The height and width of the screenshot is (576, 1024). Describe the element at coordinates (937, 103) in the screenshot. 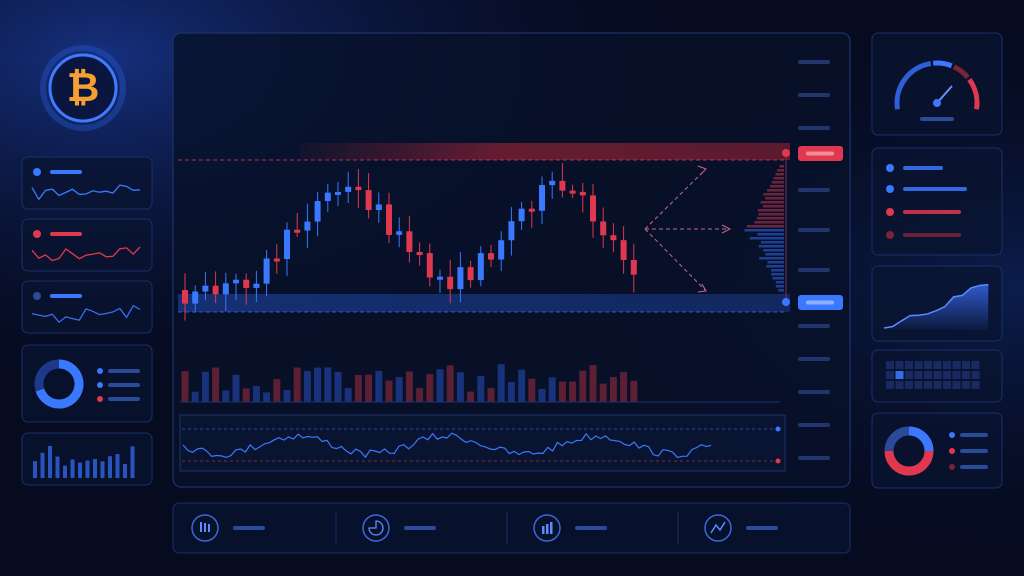

I see `gauge-hub` at that location.